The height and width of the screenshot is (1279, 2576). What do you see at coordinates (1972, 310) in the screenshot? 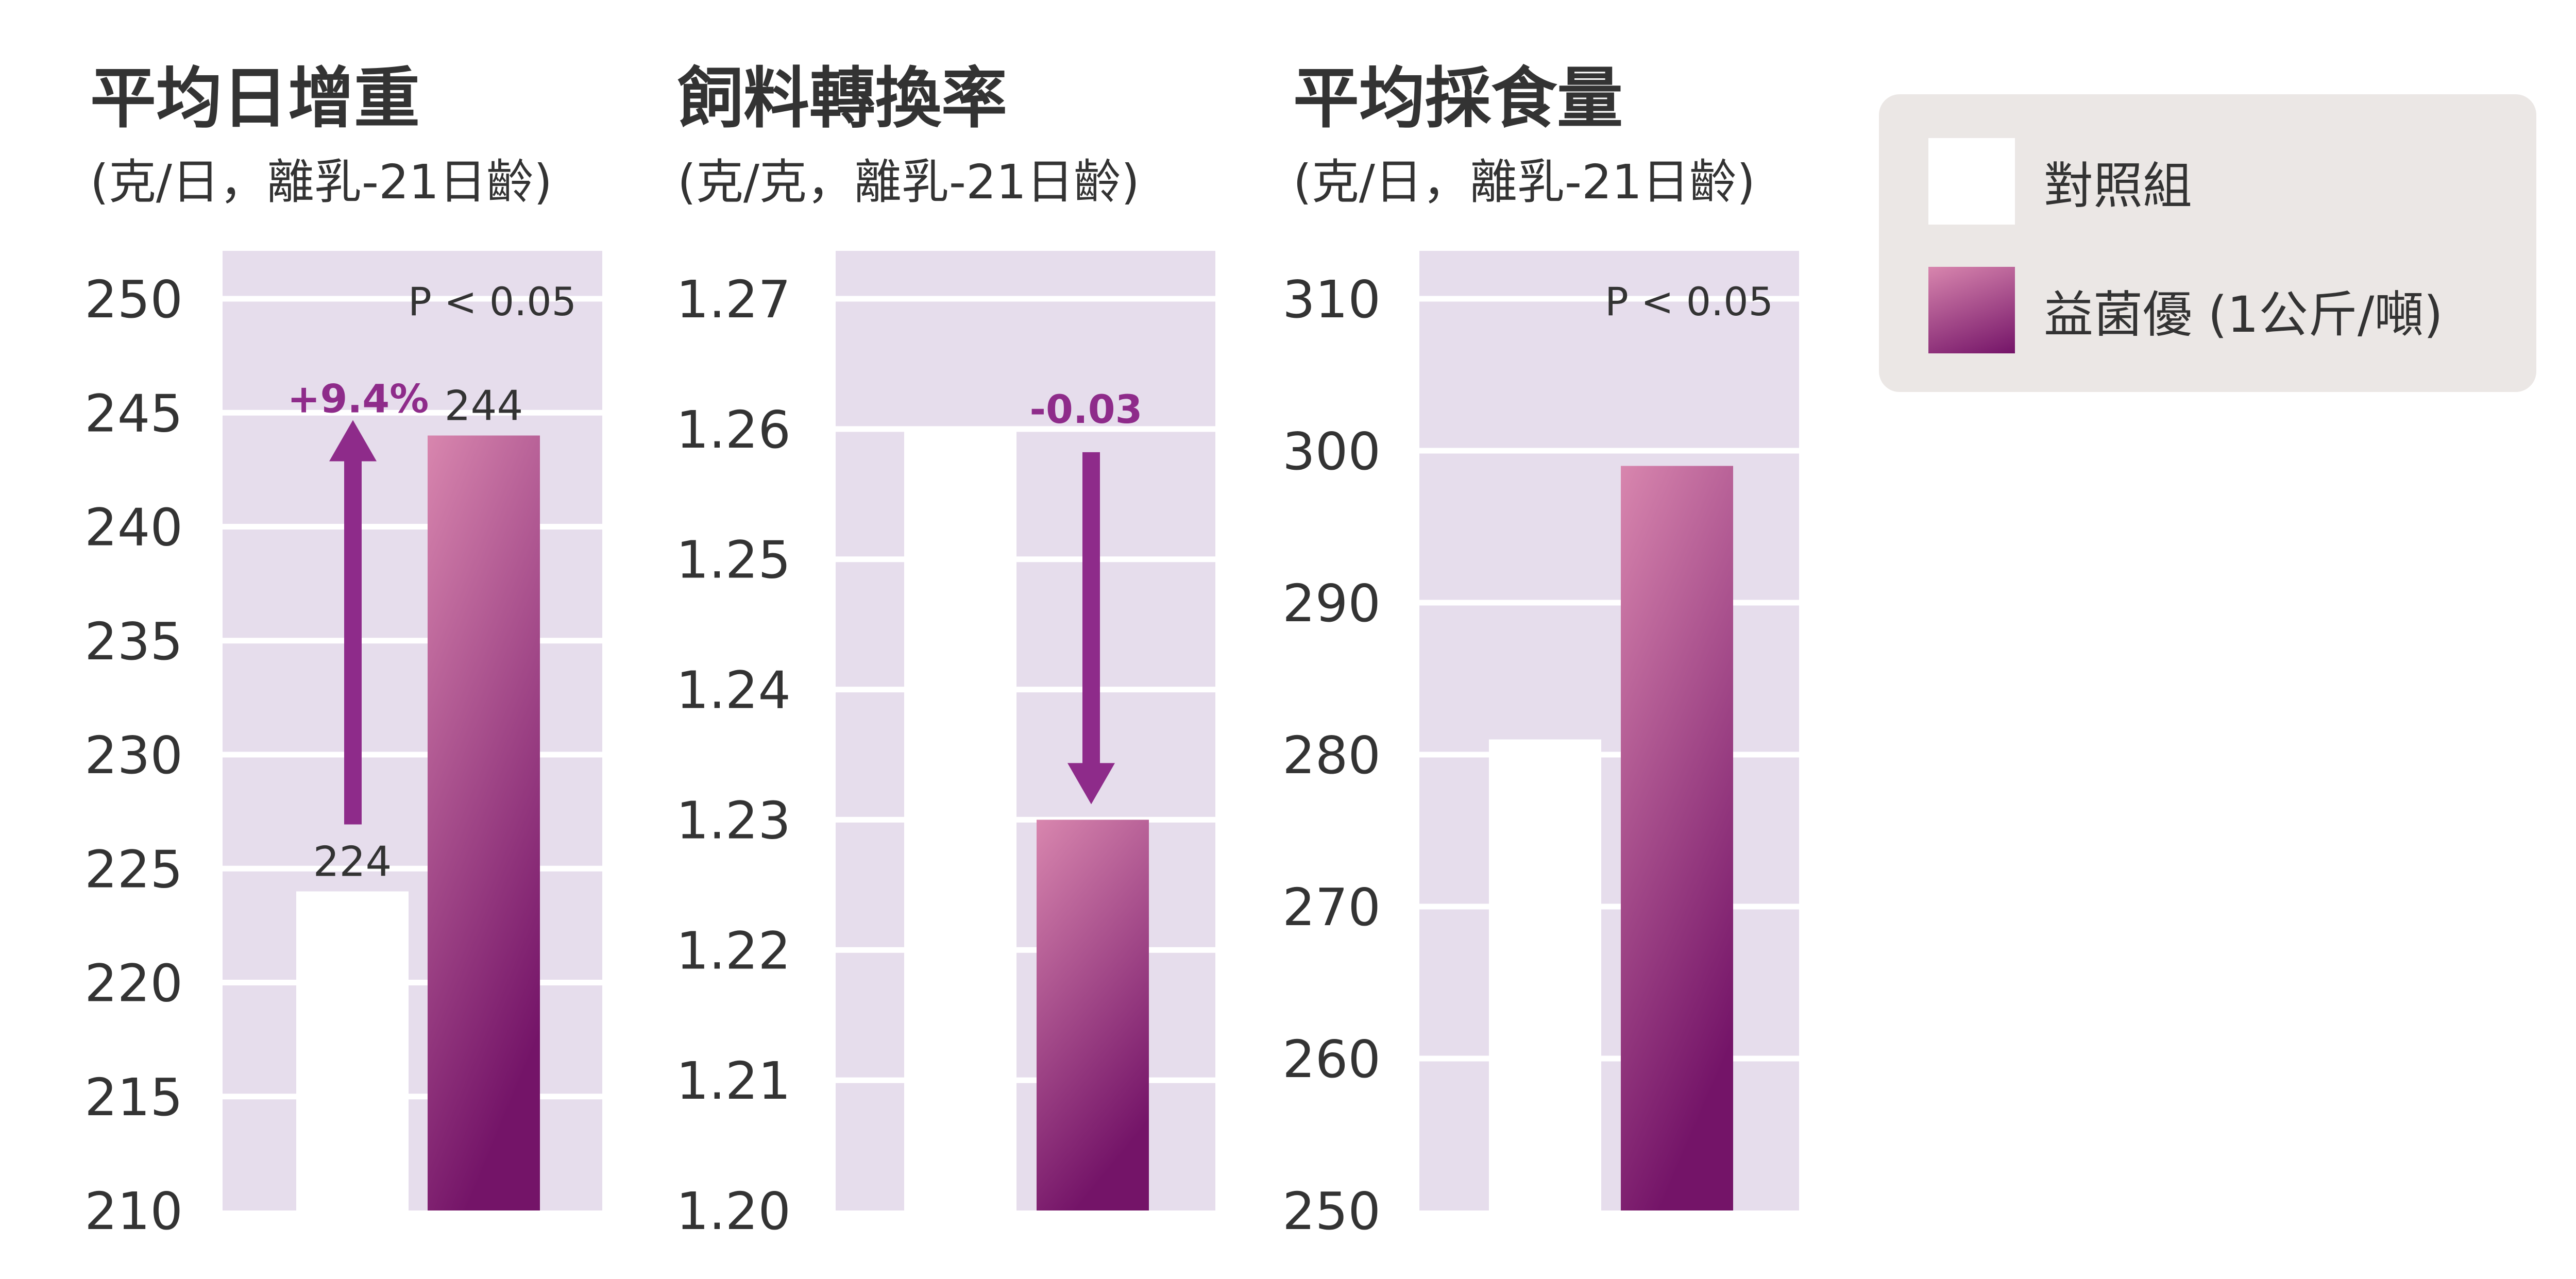
I see `legend-swatch-treatment` at bounding box center [1972, 310].